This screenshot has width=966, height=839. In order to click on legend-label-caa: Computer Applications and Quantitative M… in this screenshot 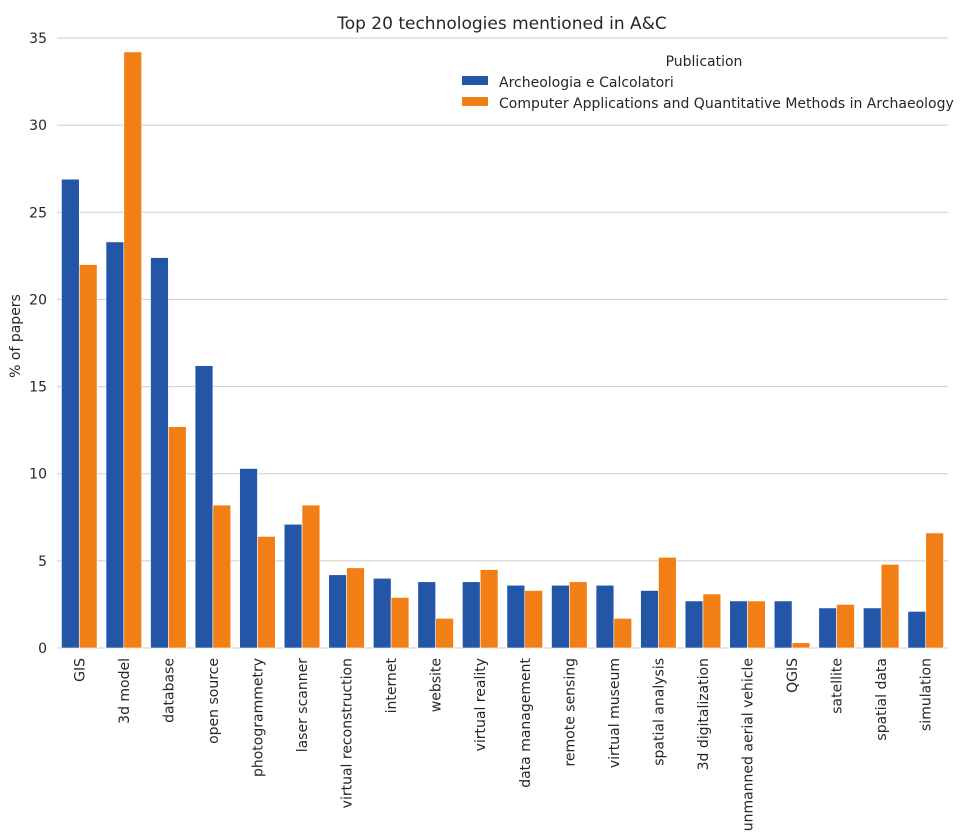, I will do `click(726, 104)`.